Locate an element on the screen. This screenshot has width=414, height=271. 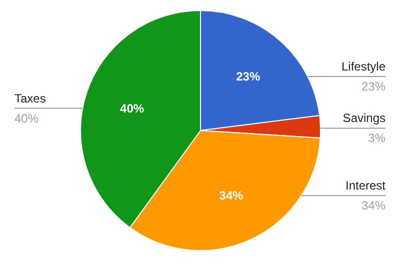
data-label: 40% is located at coordinates (132, 108).